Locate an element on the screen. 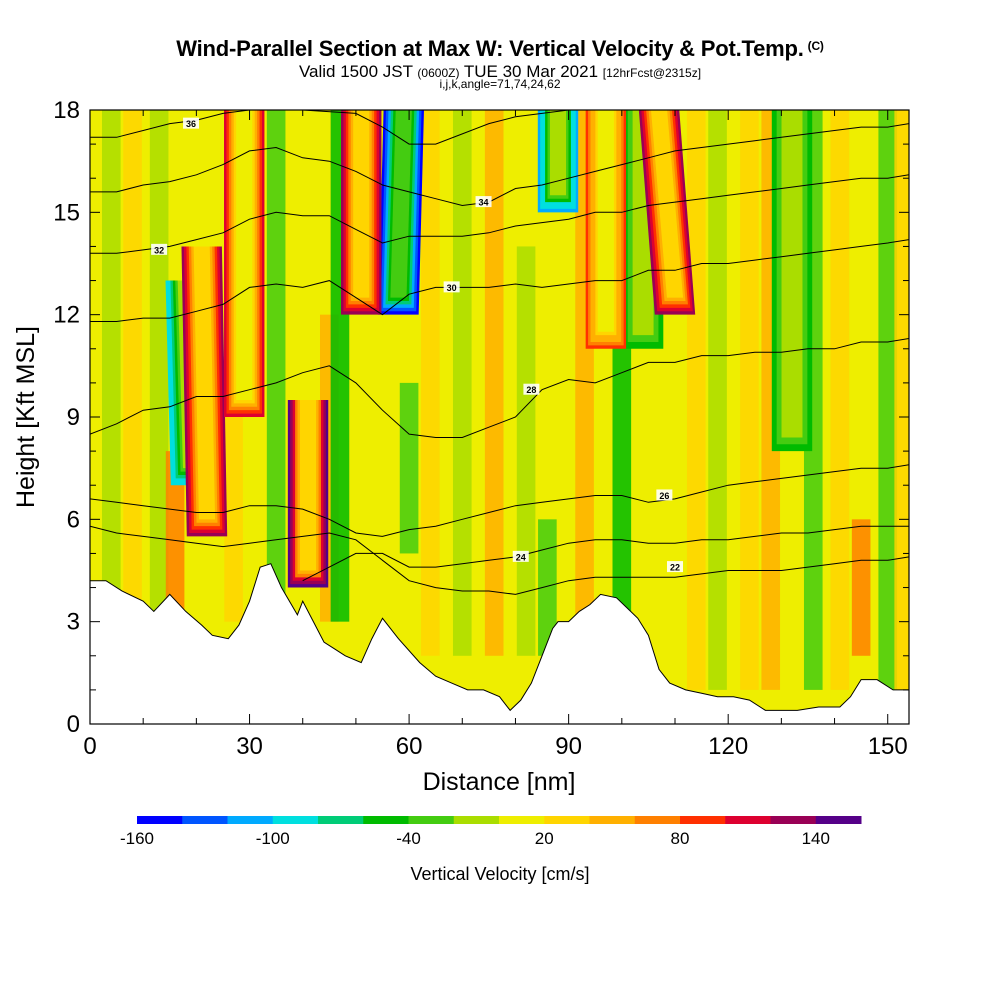 The height and width of the screenshot is (1000, 1000). x-tick-label: 150 is located at coordinates (888, 746).